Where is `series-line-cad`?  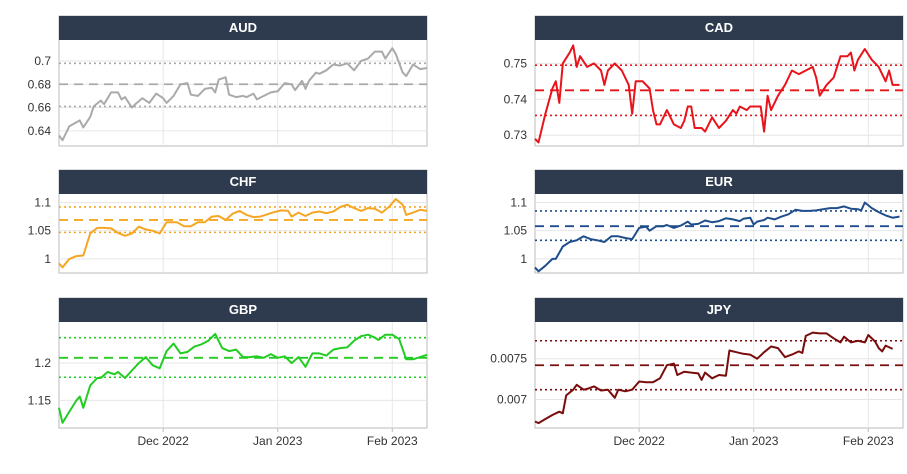 series-line-cad is located at coordinates (717, 94).